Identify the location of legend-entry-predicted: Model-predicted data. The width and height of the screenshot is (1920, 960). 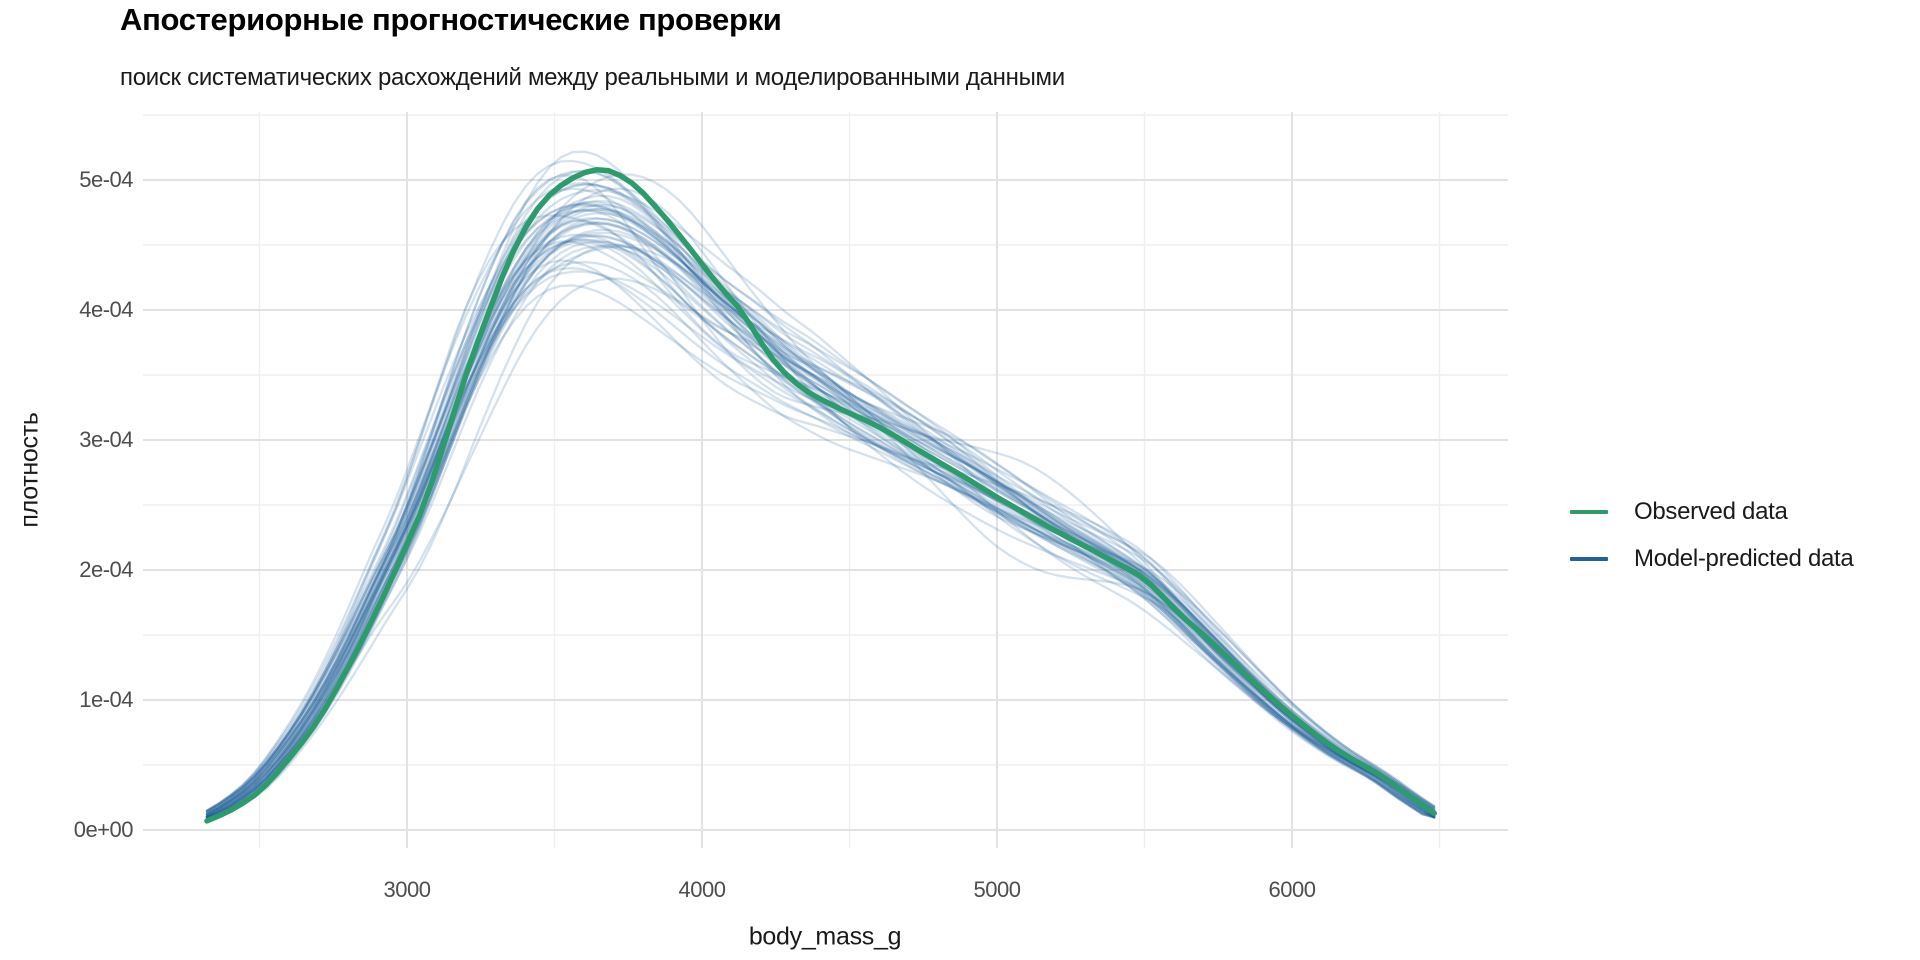
(1712, 558).